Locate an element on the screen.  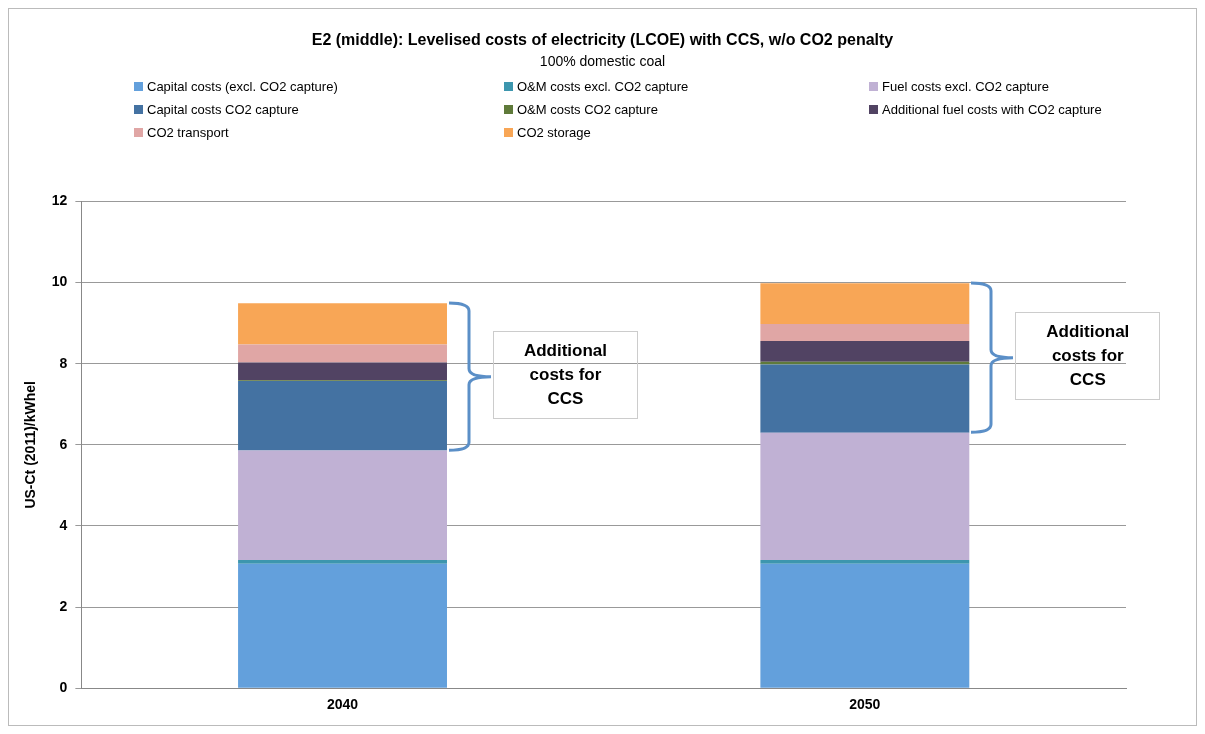
y-tick-label: 4 is located at coordinates (63, 524).